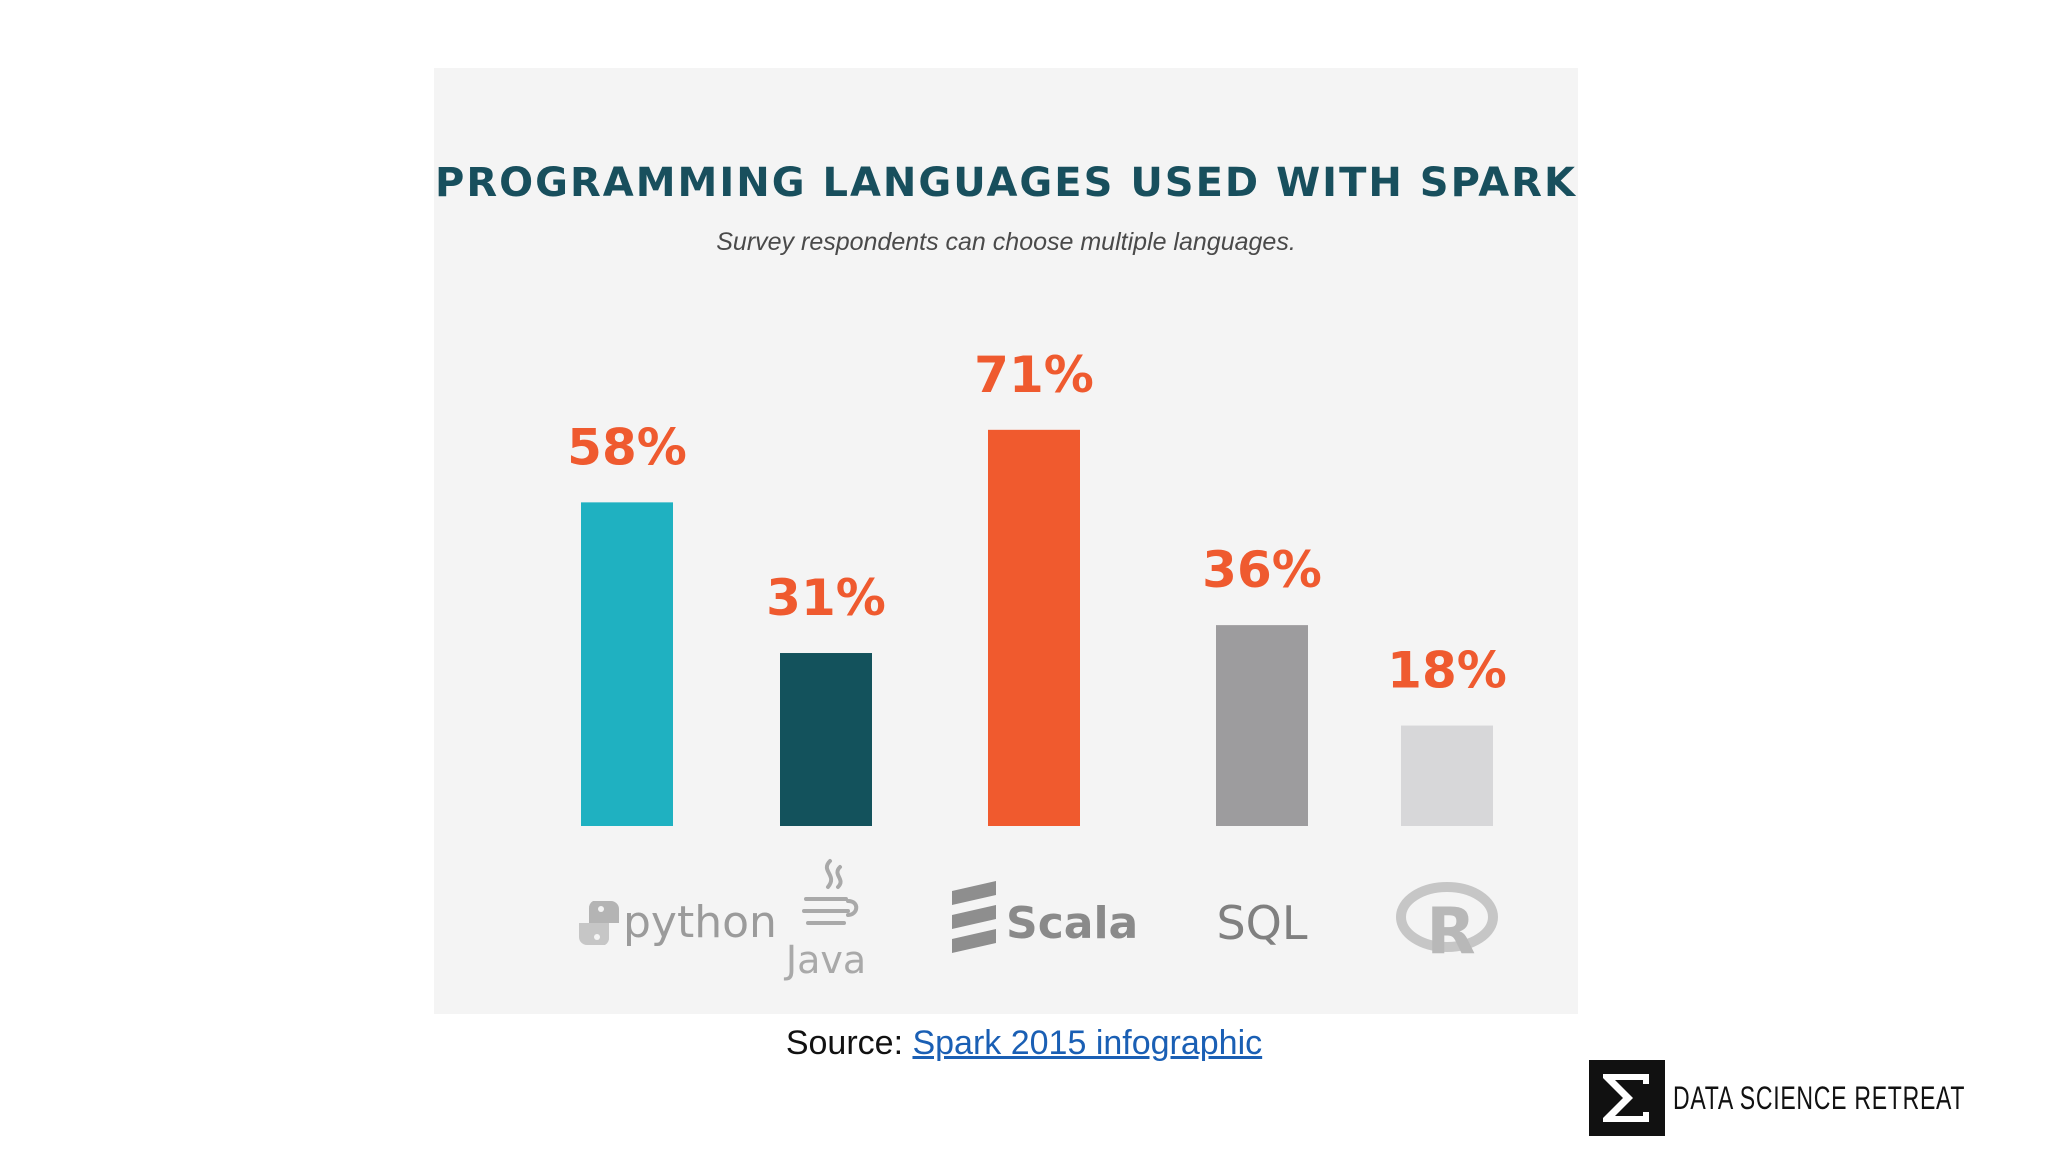 The image size is (2048, 1152). I want to click on category-scala: Scala, so click(1045, 917).